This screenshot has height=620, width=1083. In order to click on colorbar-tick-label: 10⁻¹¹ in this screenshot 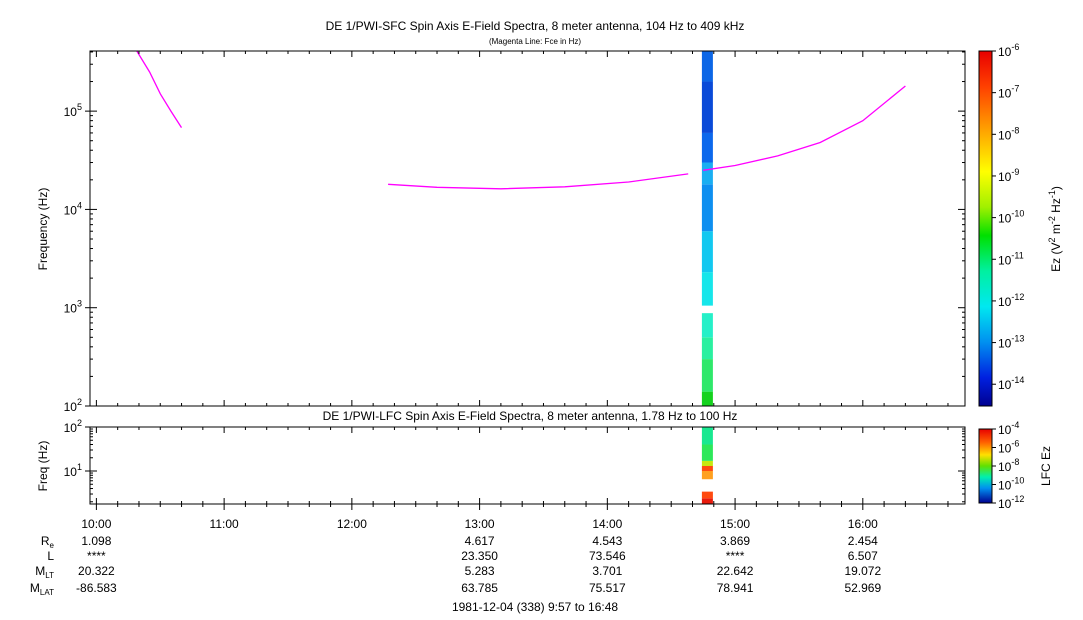, I will do `click(1011, 258)`.